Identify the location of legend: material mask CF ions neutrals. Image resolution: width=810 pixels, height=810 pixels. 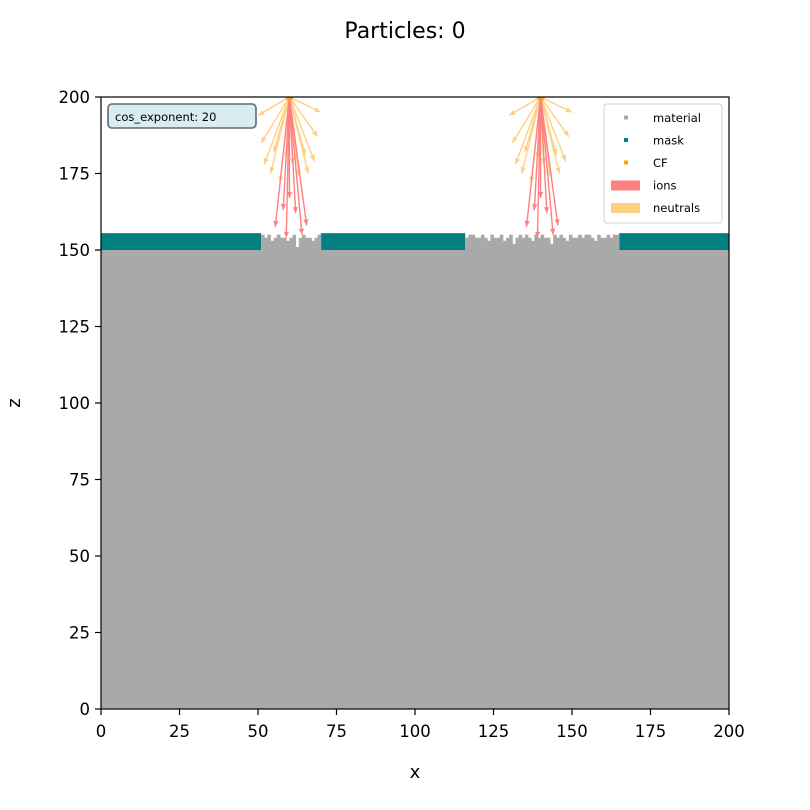
(663, 163).